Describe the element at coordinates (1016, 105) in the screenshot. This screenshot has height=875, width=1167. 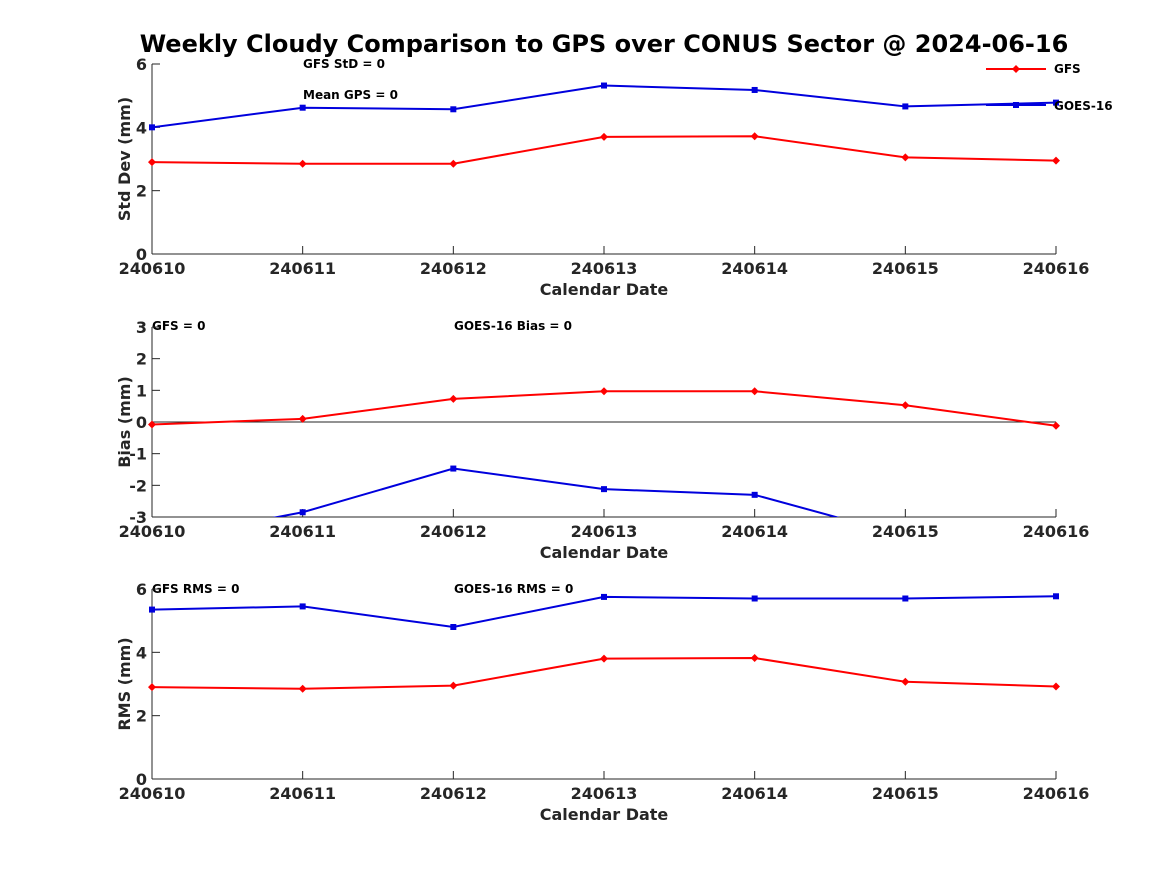
I see `legend-goes-marker` at that location.